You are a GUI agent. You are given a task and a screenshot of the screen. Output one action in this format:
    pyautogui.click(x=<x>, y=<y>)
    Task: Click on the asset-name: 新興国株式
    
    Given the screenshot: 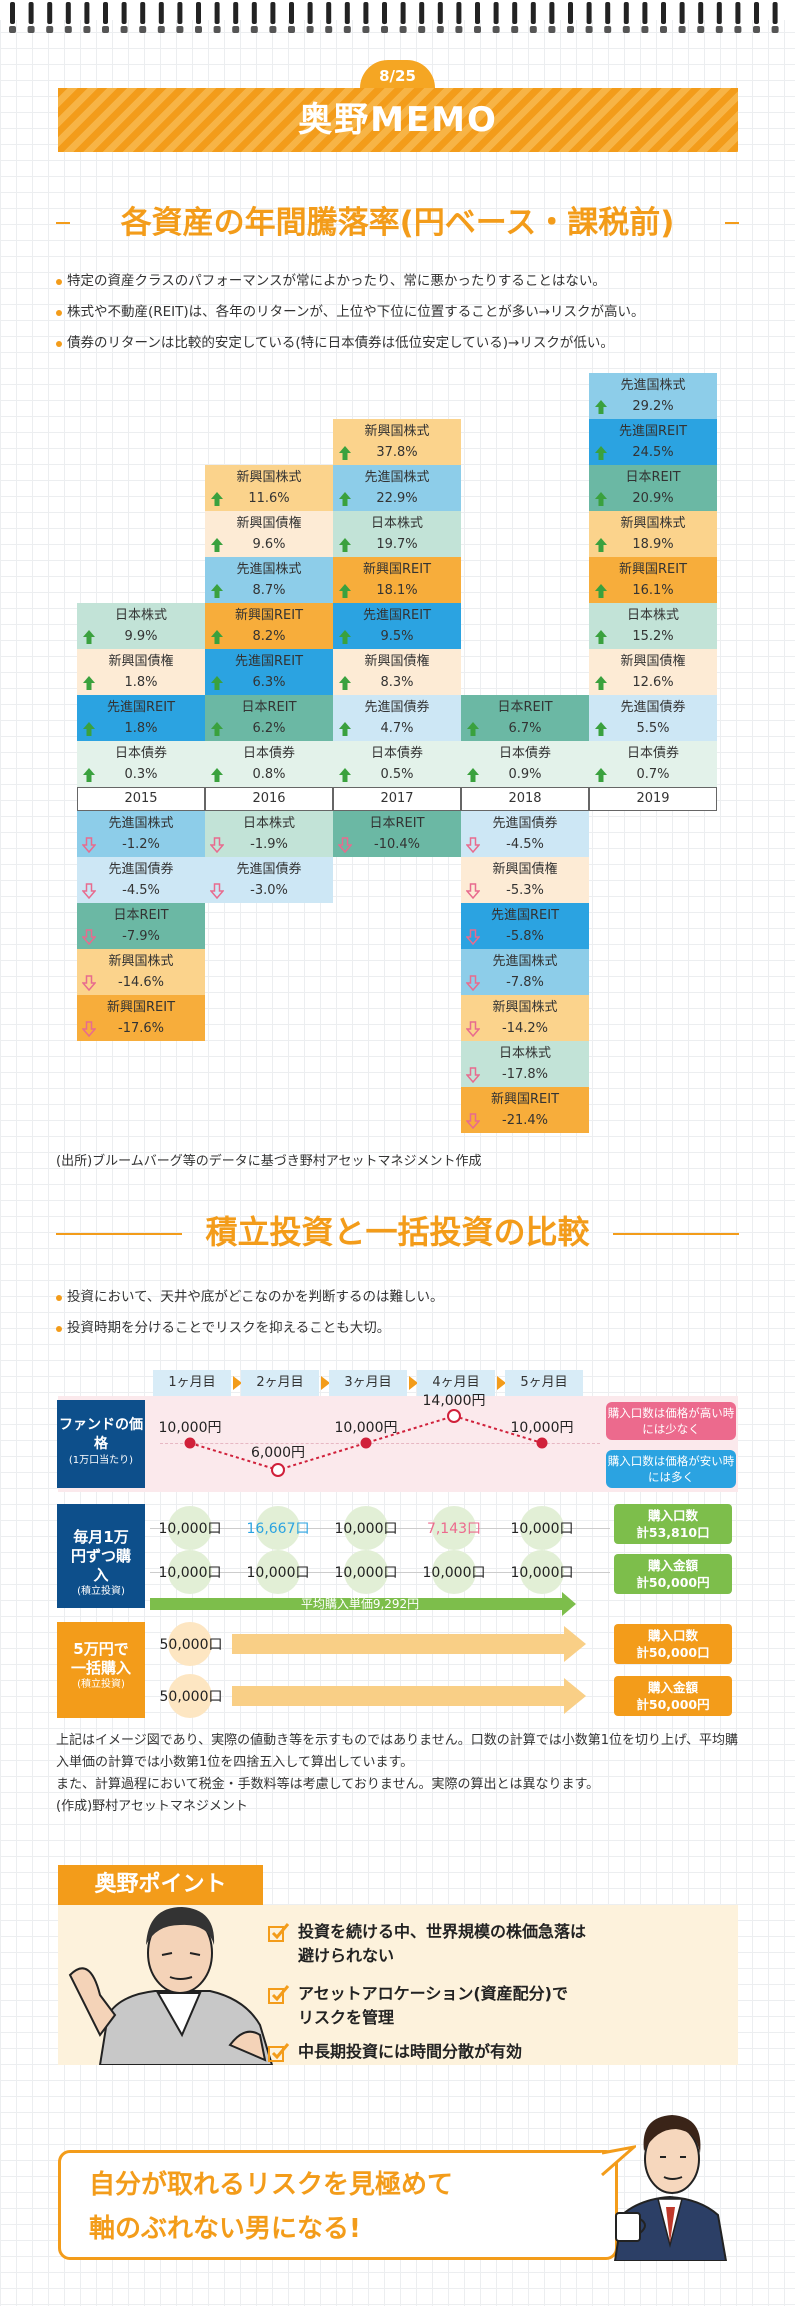 What is the action you would take?
    pyautogui.click(x=397, y=431)
    